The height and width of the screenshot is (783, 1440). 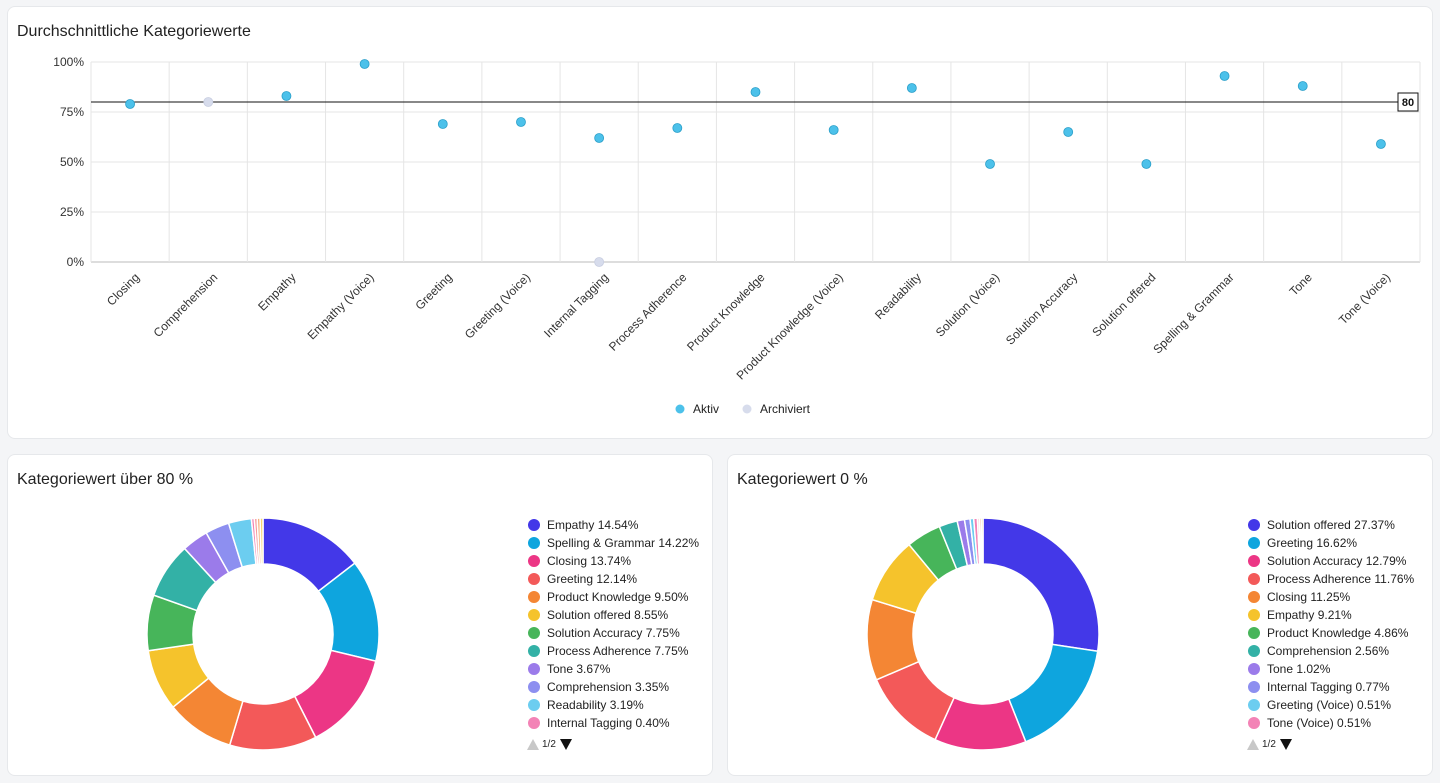 I want to click on legend-label: Internal Tagging 0.40%, so click(x=608, y=723).